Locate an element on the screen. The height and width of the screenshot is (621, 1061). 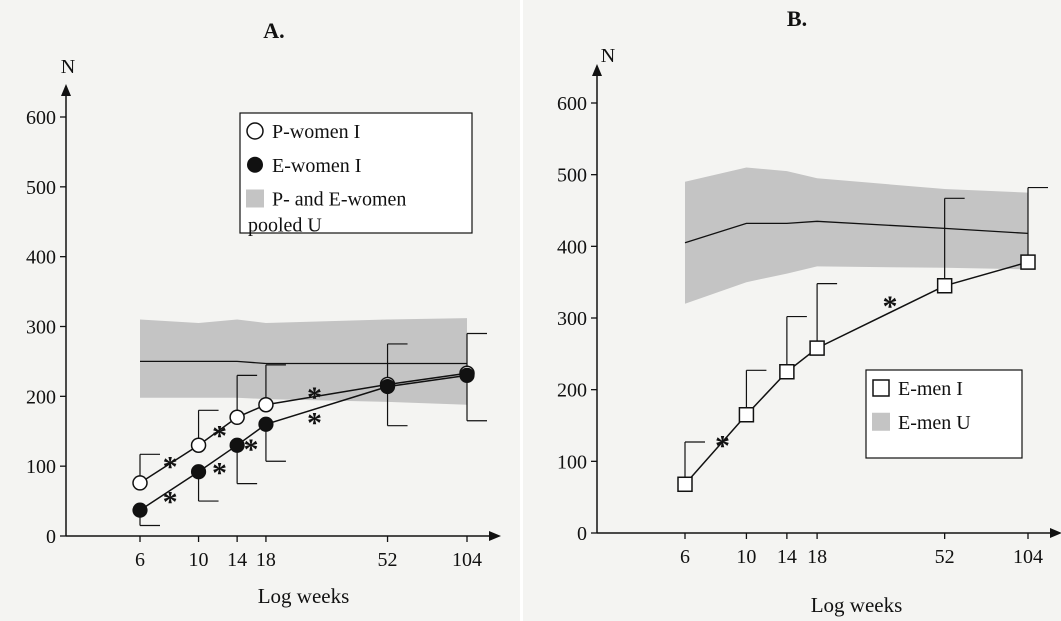
legend-swatch-open-circle is located at coordinates (255, 131).